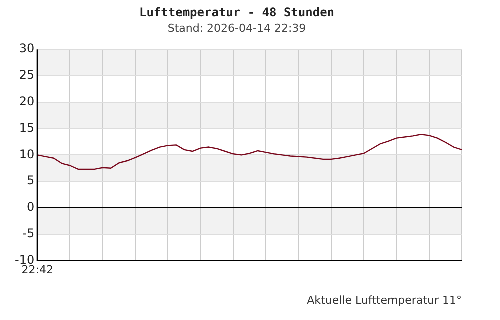 This screenshot has width=500, height=320. I want to click on chart-title: Lufttemperatur - 48 Stunden, so click(237, 12).